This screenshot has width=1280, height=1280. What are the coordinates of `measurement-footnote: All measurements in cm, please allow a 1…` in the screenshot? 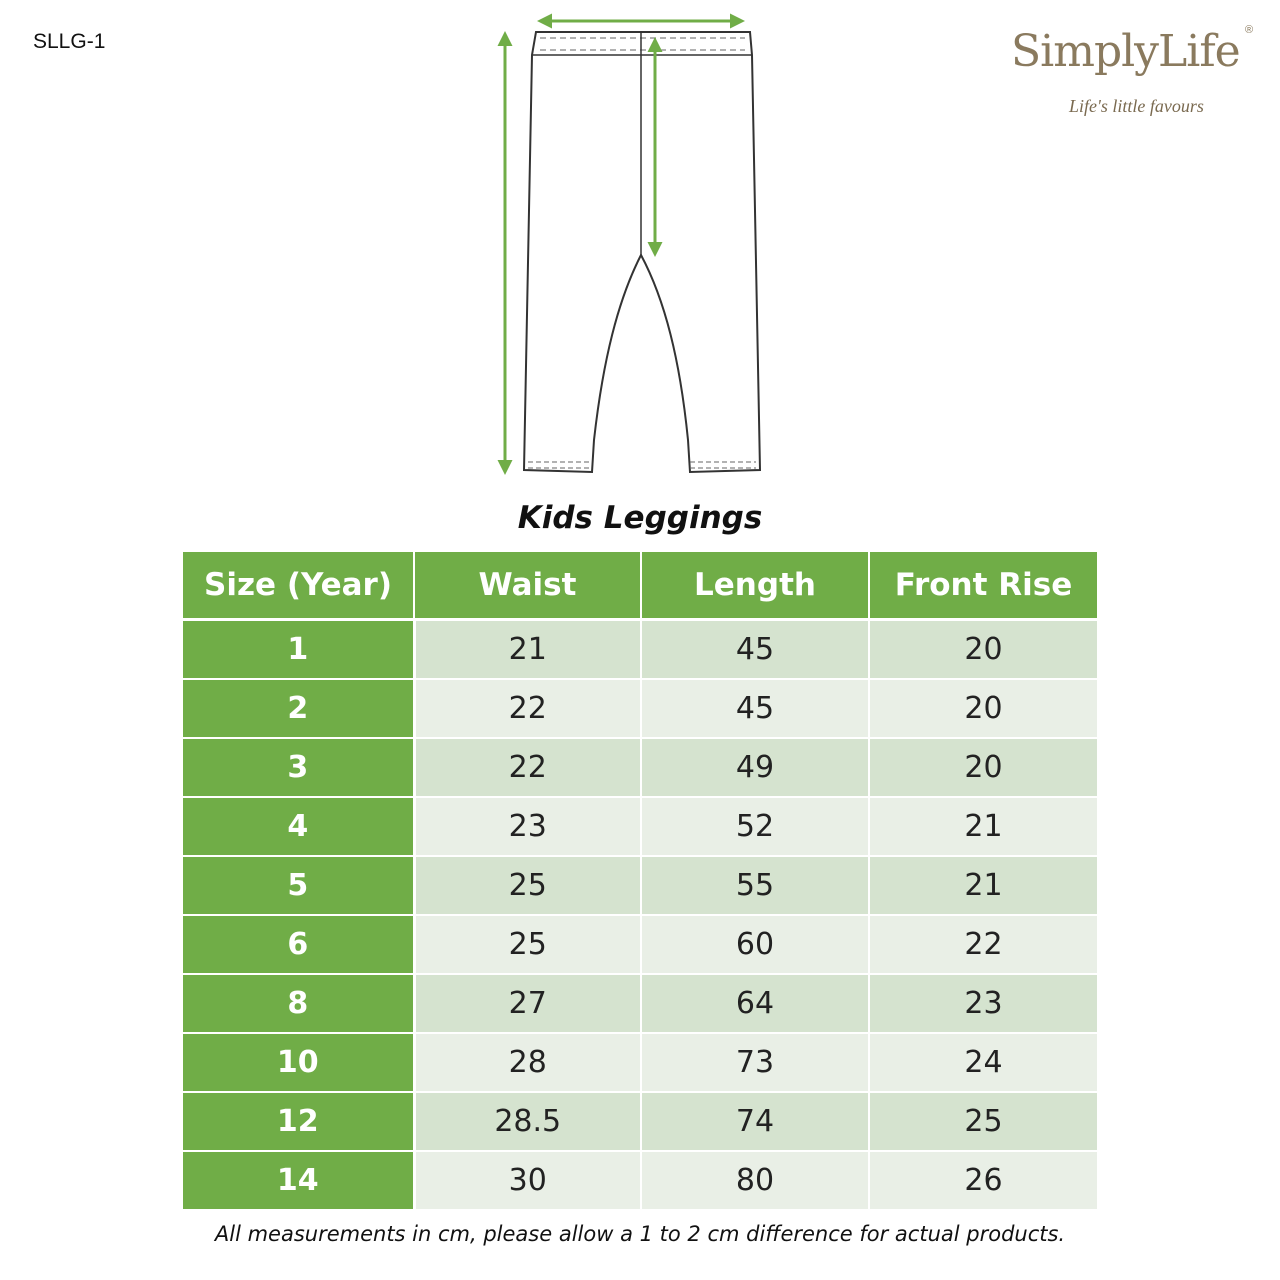 It's located at (640, 1234).